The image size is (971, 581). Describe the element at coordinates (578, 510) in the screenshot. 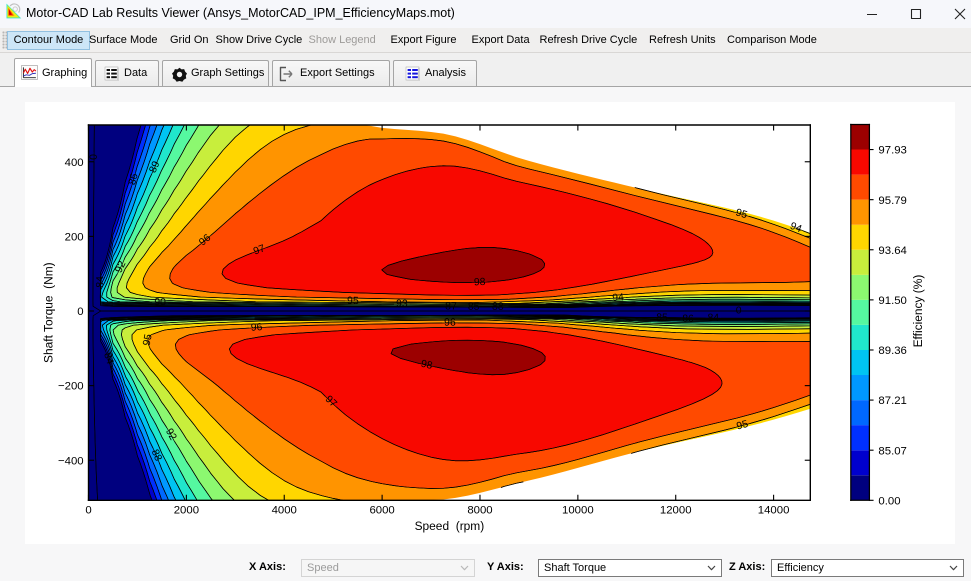

I see `svg-text: 10000` at that location.